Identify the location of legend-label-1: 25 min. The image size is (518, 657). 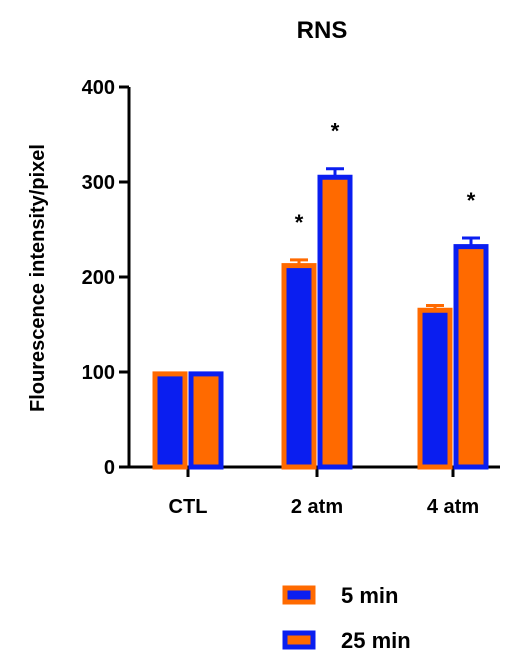
(376, 640).